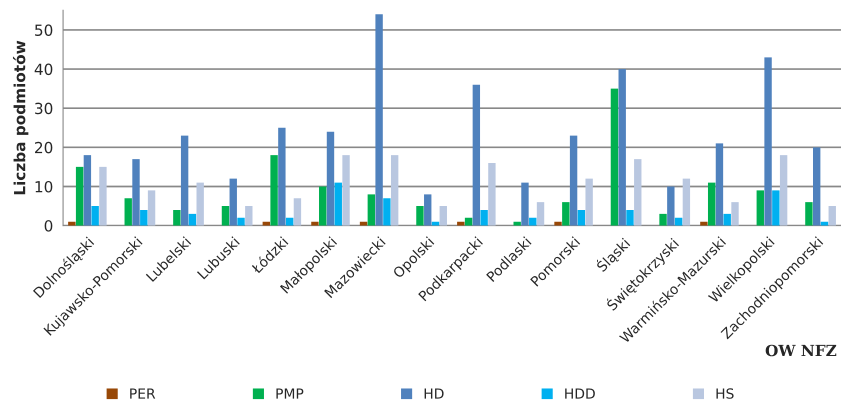 This screenshot has width=841, height=414. Describe the element at coordinates (290, 393) in the screenshot. I see `legend-label: PMP` at that location.